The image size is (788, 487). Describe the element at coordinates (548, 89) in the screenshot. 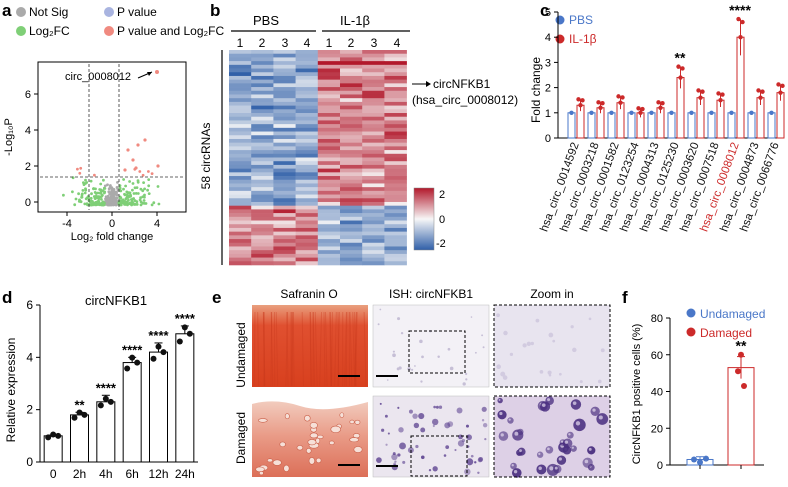

I see `chart-c-ytick-label: 2` at that location.